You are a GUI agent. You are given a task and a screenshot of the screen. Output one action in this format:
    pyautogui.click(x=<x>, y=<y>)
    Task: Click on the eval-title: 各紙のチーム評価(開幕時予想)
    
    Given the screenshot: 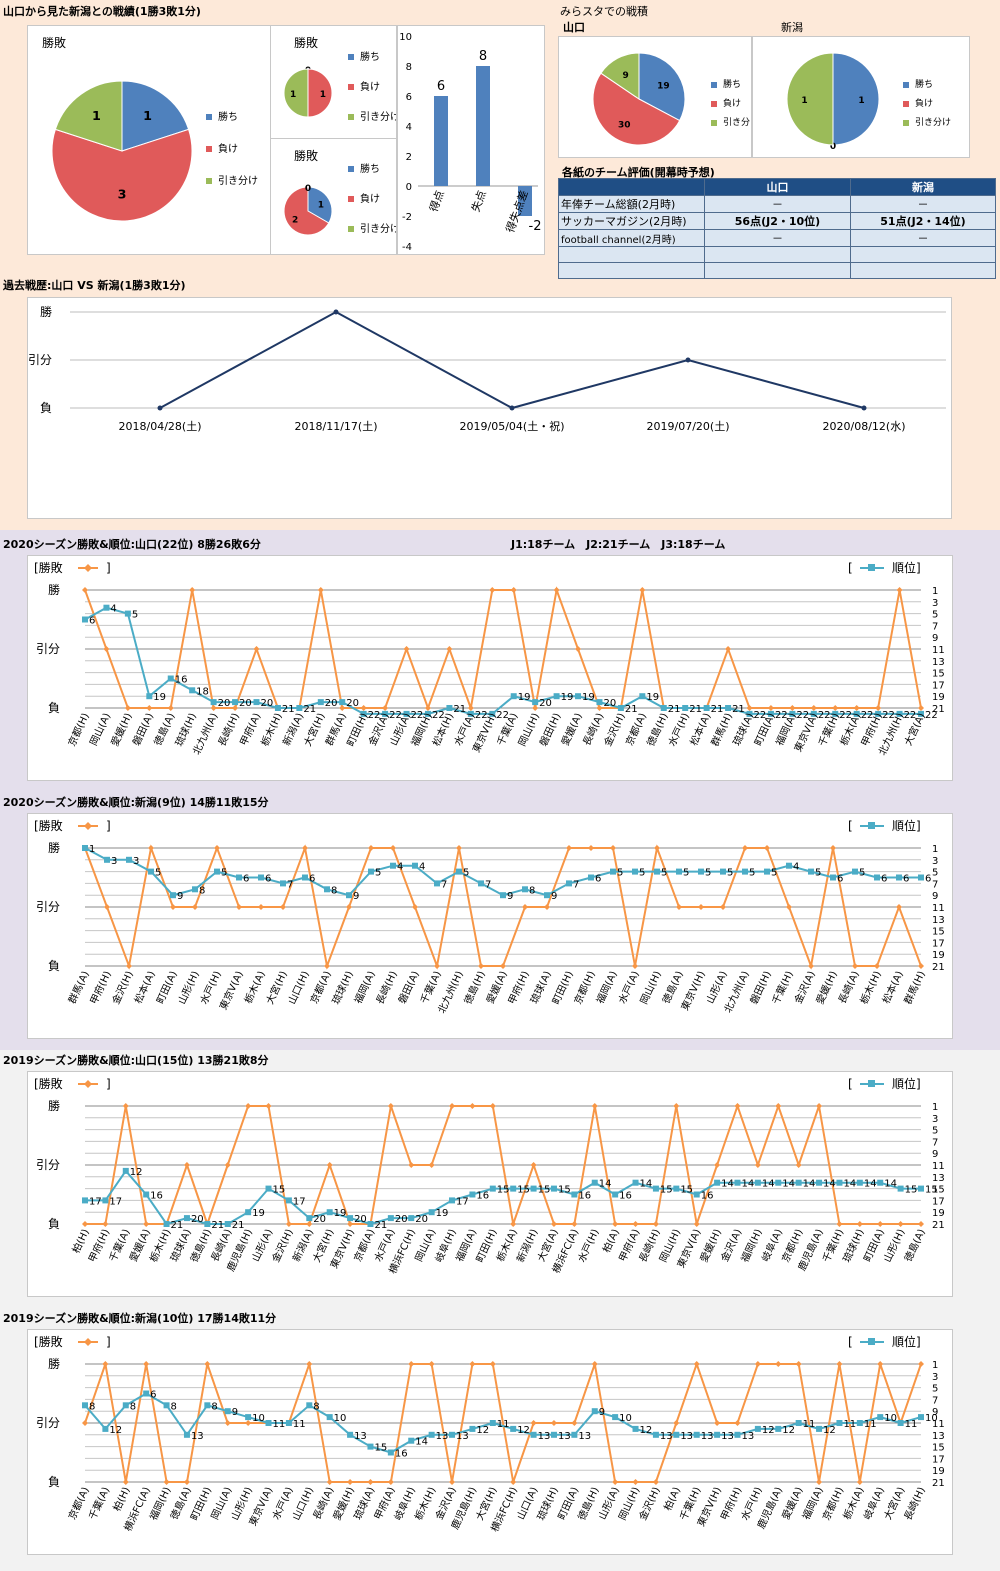 What is the action you would take?
    pyautogui.click(x=638, y=172)
    